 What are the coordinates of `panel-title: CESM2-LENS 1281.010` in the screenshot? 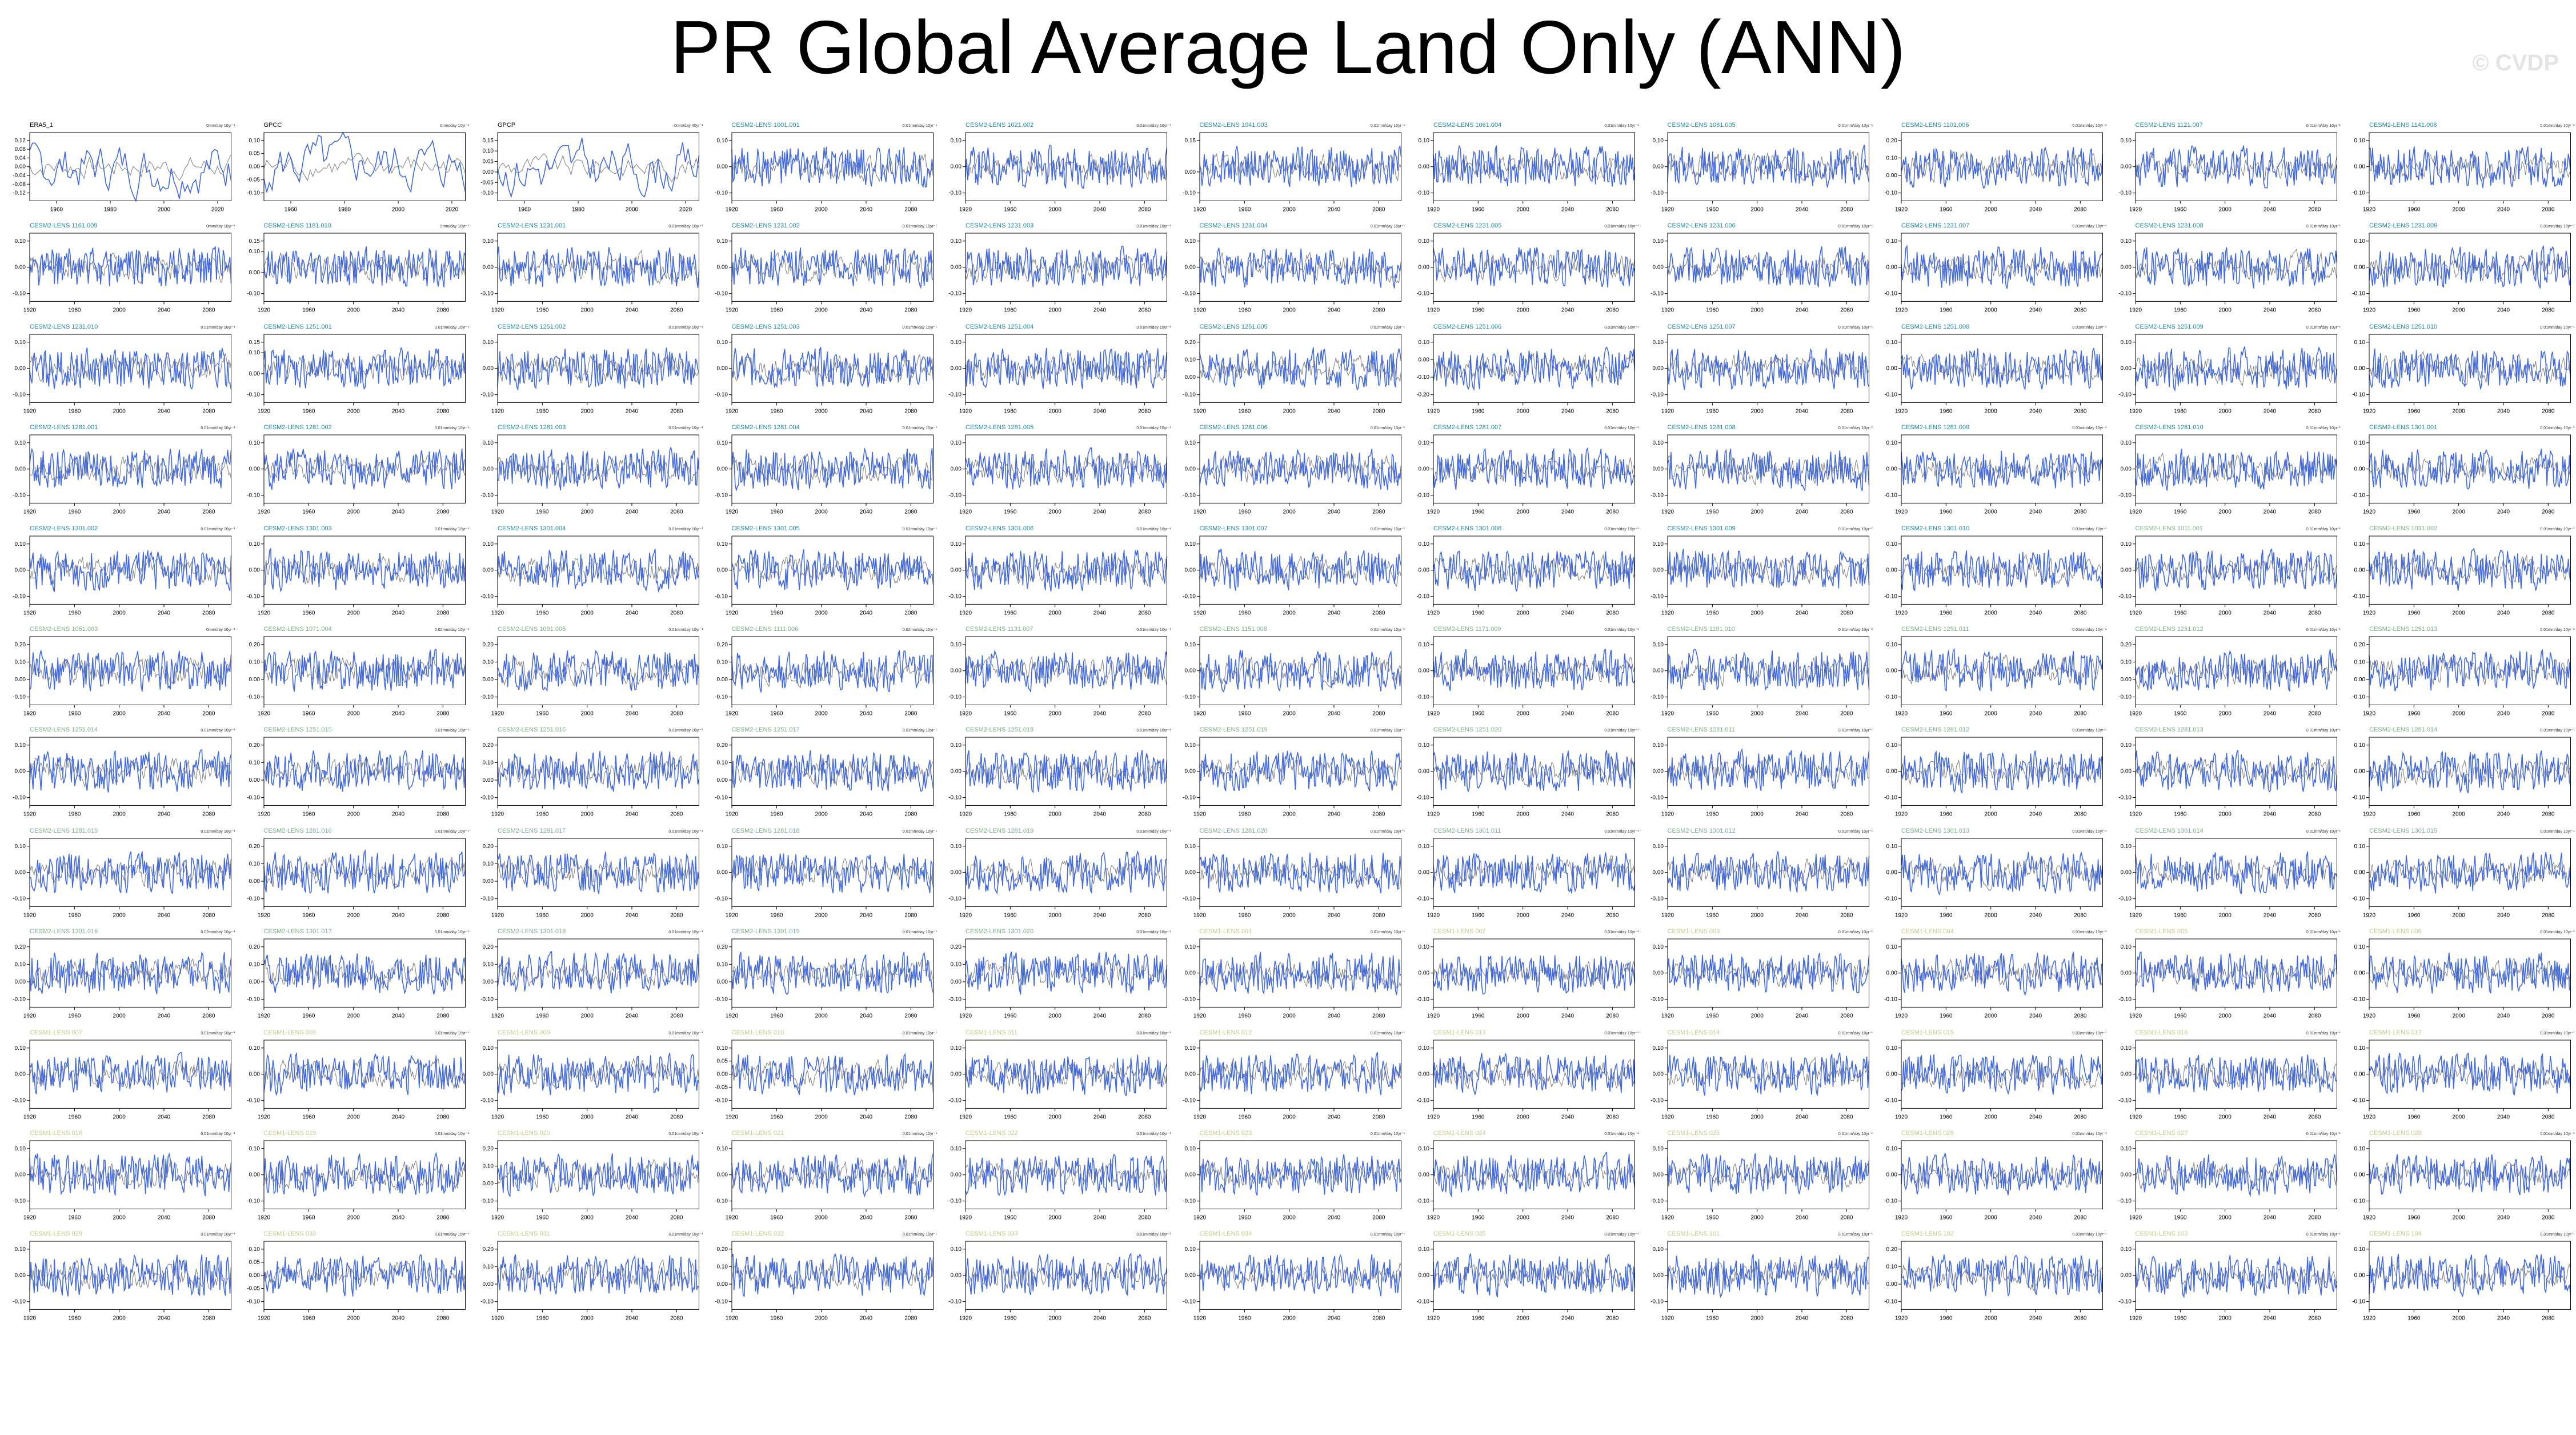 It's located at (2169, 427).